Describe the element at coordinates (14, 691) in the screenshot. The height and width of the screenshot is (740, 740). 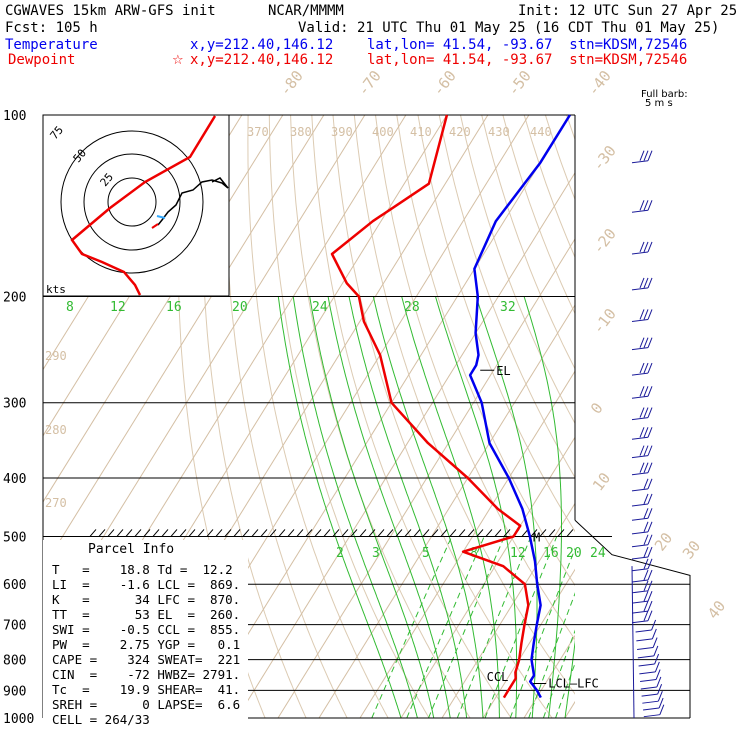
I see `pressure-label: 900` at that location.